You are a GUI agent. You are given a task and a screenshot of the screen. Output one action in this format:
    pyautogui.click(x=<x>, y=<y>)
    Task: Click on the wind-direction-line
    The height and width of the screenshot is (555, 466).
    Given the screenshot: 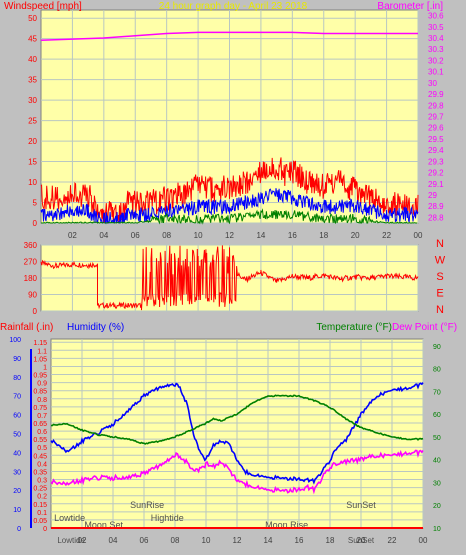 What is the action you would take?
    pyautogui.click(x=229, y=278)
    